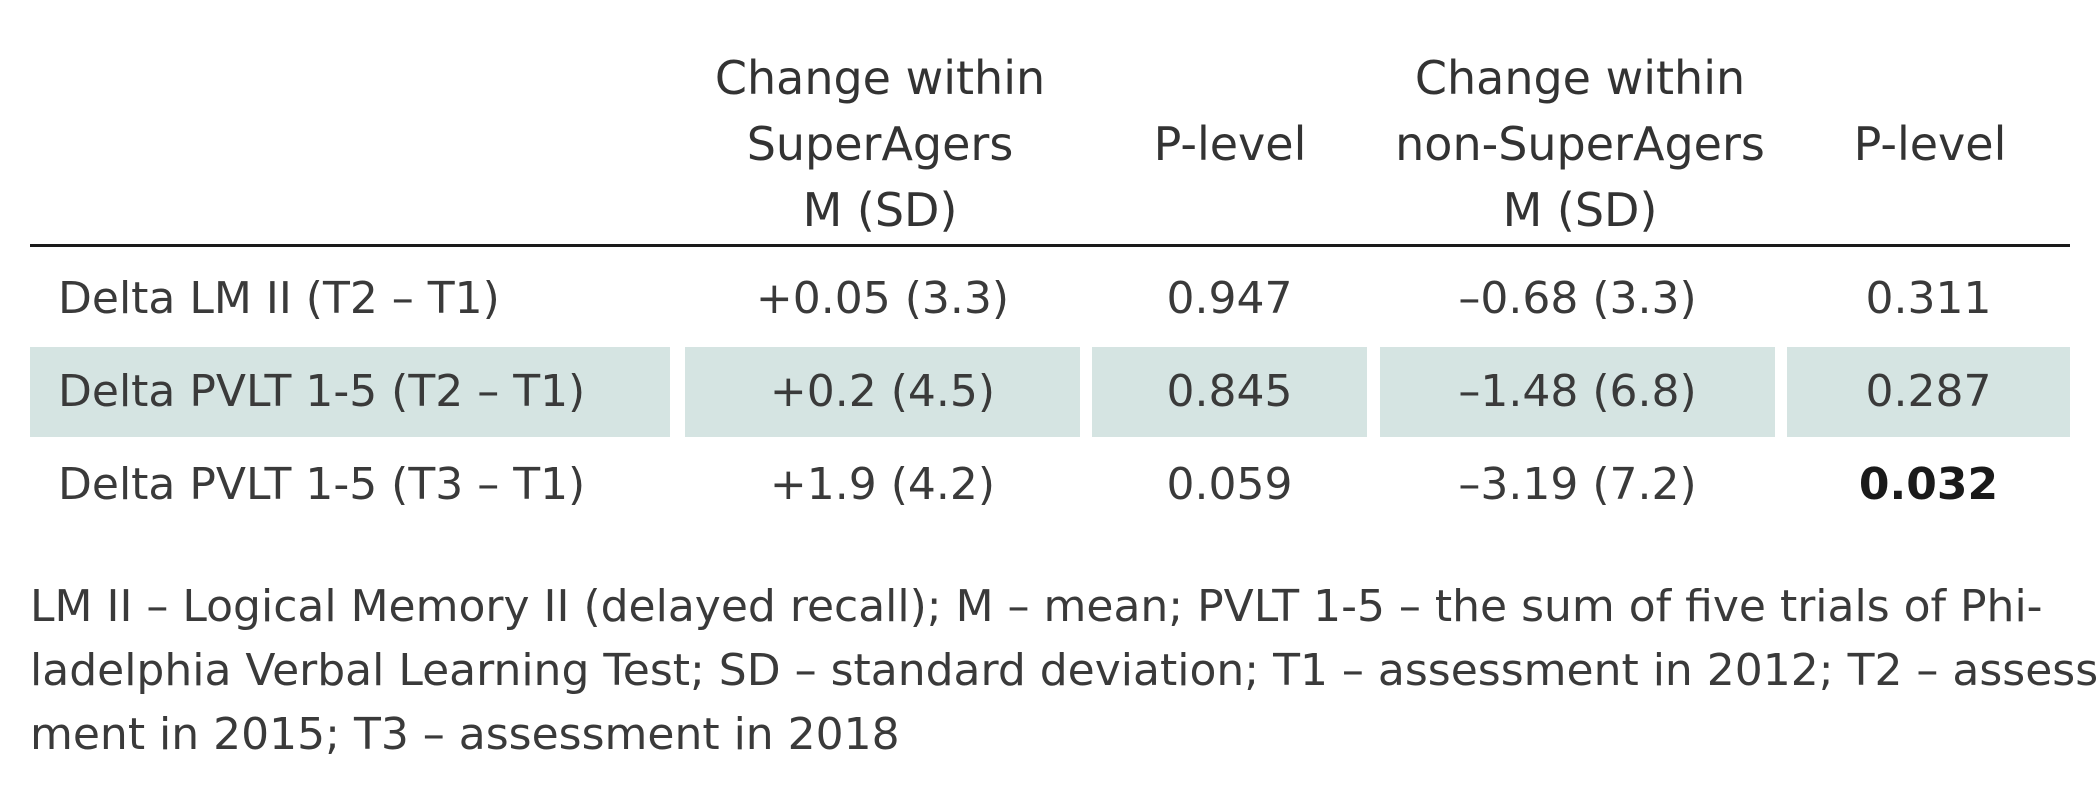  What do you see at coordinates (350, 392) in the screenshot?
I see `row-label: Delta PVLT 1-5 (T2 – T1)` at bounding box center [350, 392].